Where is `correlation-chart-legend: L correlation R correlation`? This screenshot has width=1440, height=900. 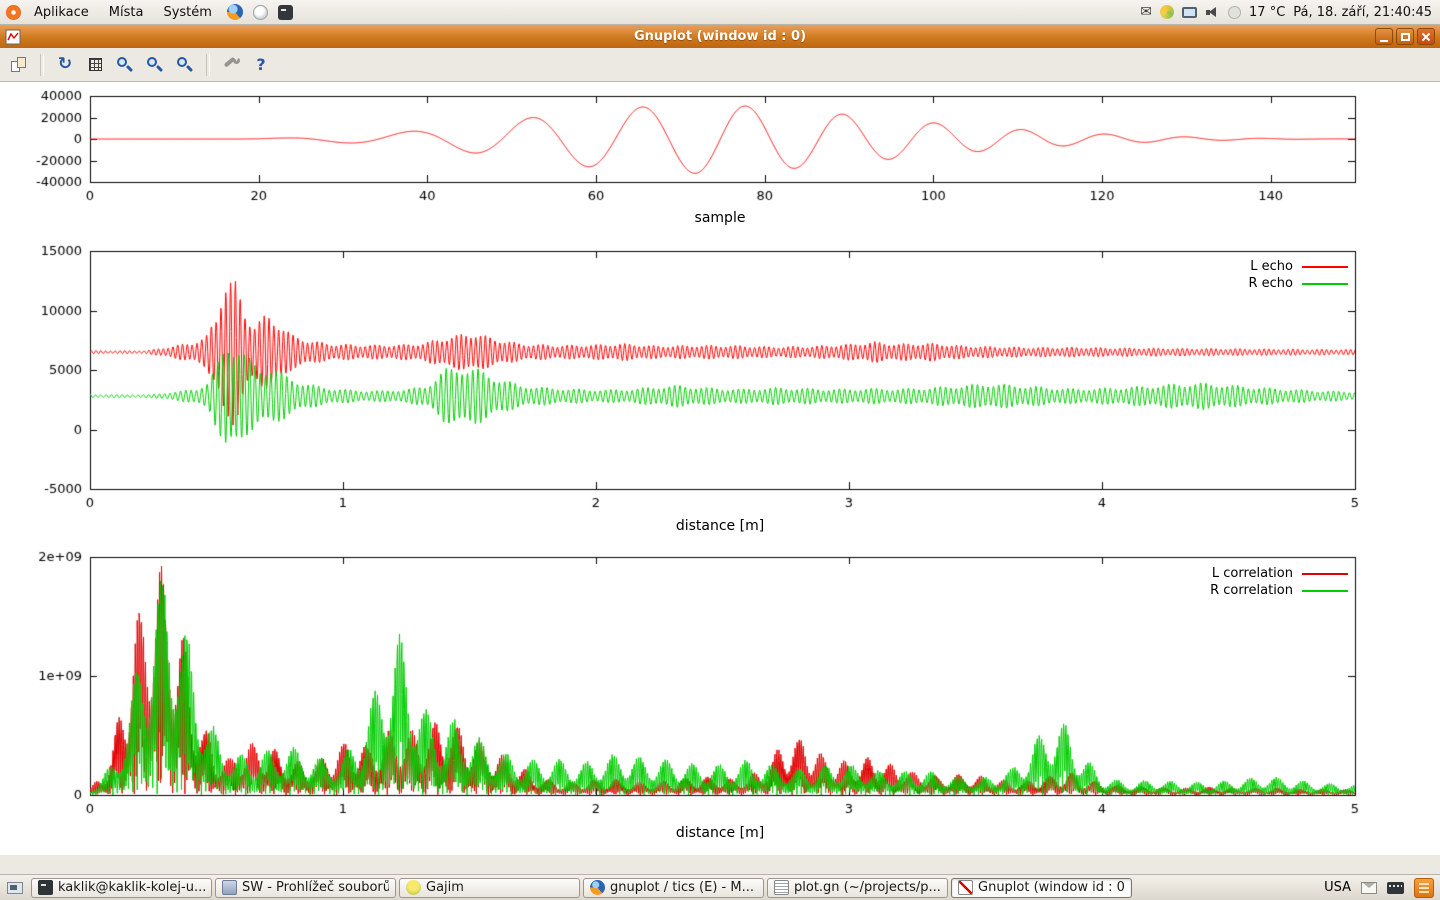
correlation-chart-legend: L correlation R correlation is located at coordinates (1279, 582).